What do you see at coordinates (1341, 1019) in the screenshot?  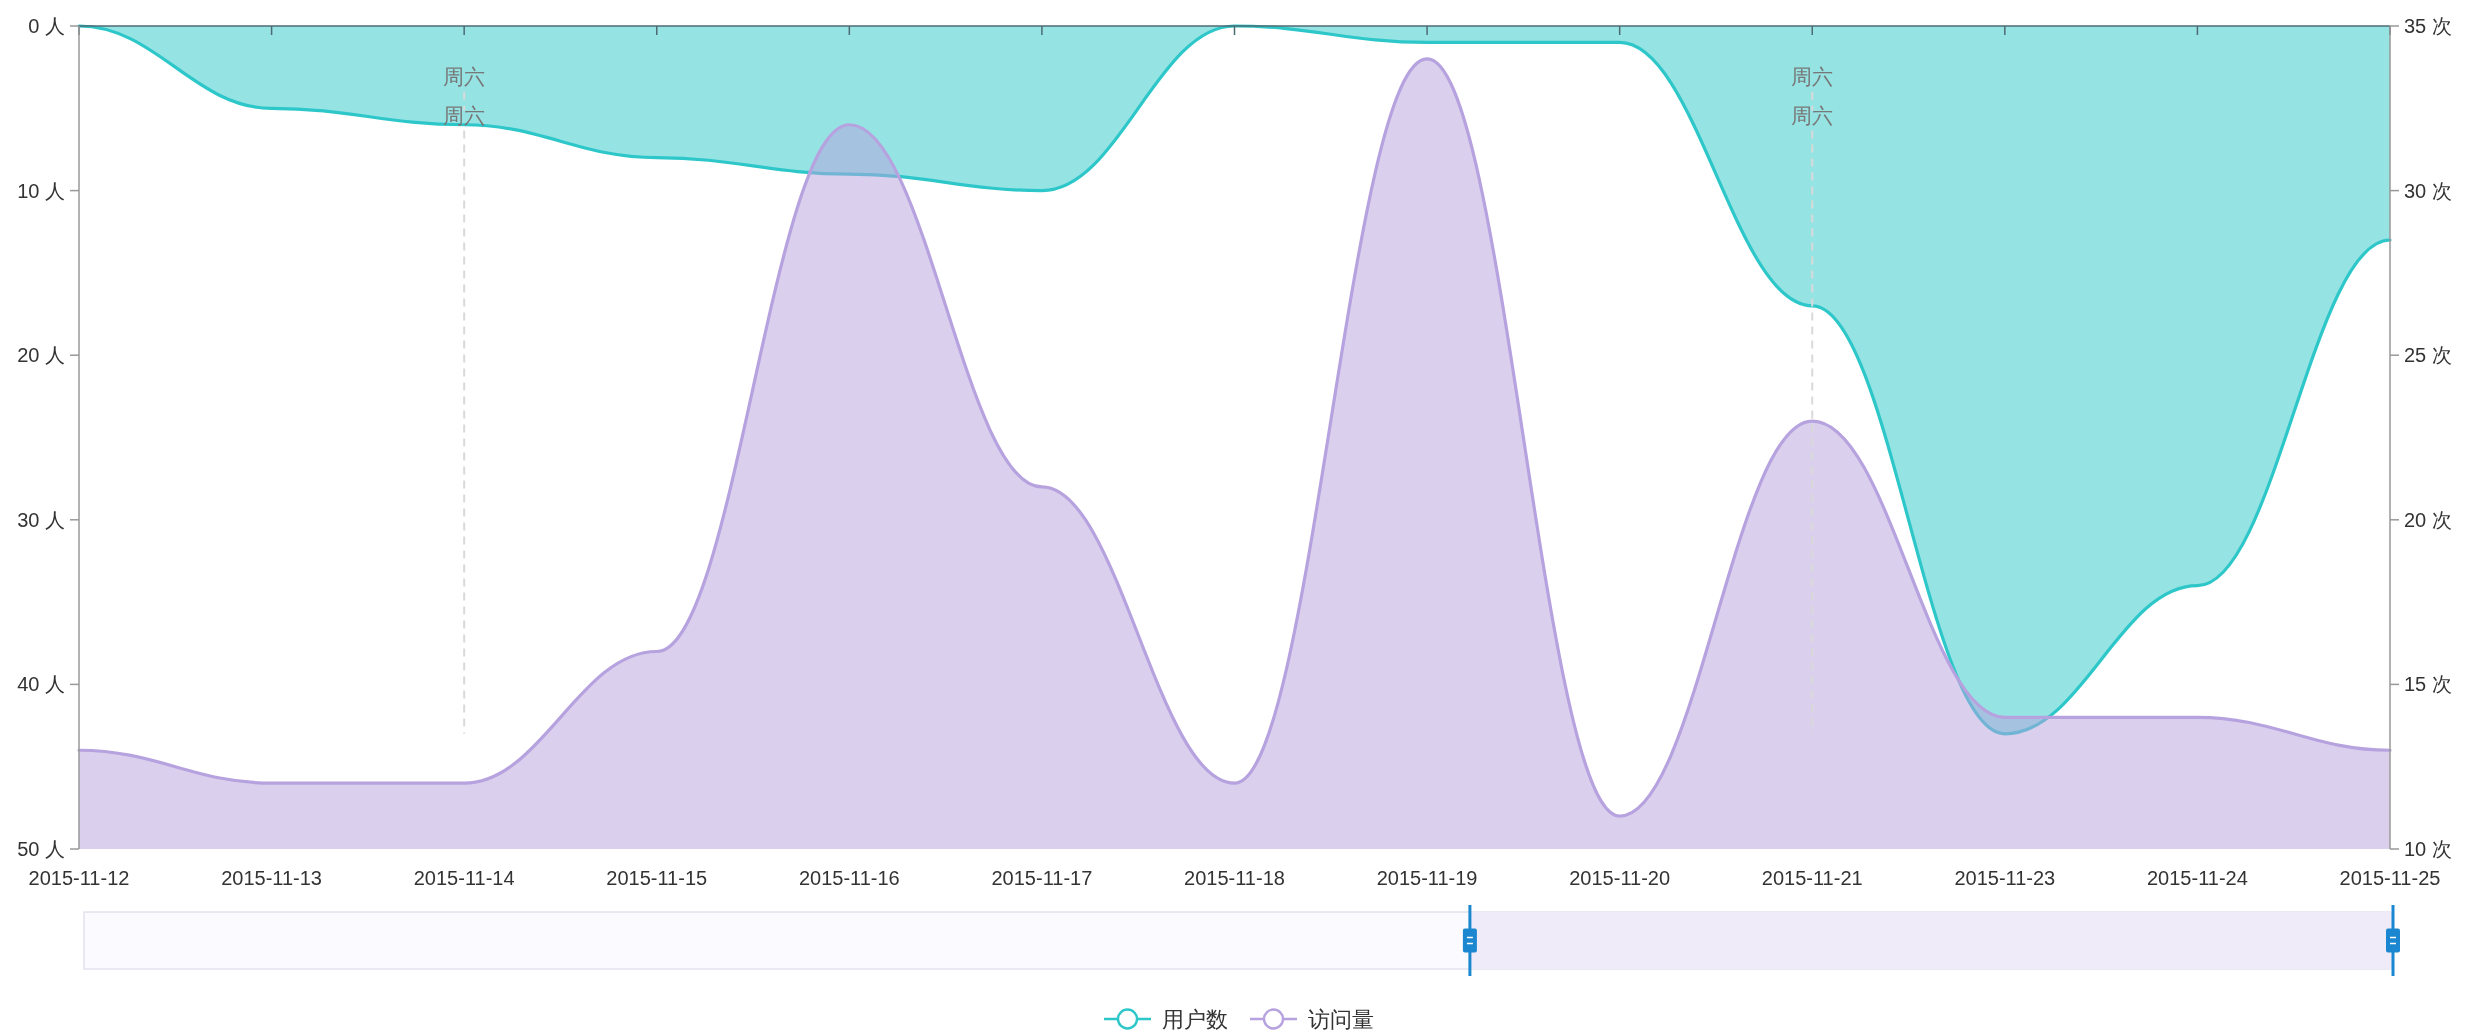 I see `legend-label: 访问量` at bounding box center [1341, 1019].